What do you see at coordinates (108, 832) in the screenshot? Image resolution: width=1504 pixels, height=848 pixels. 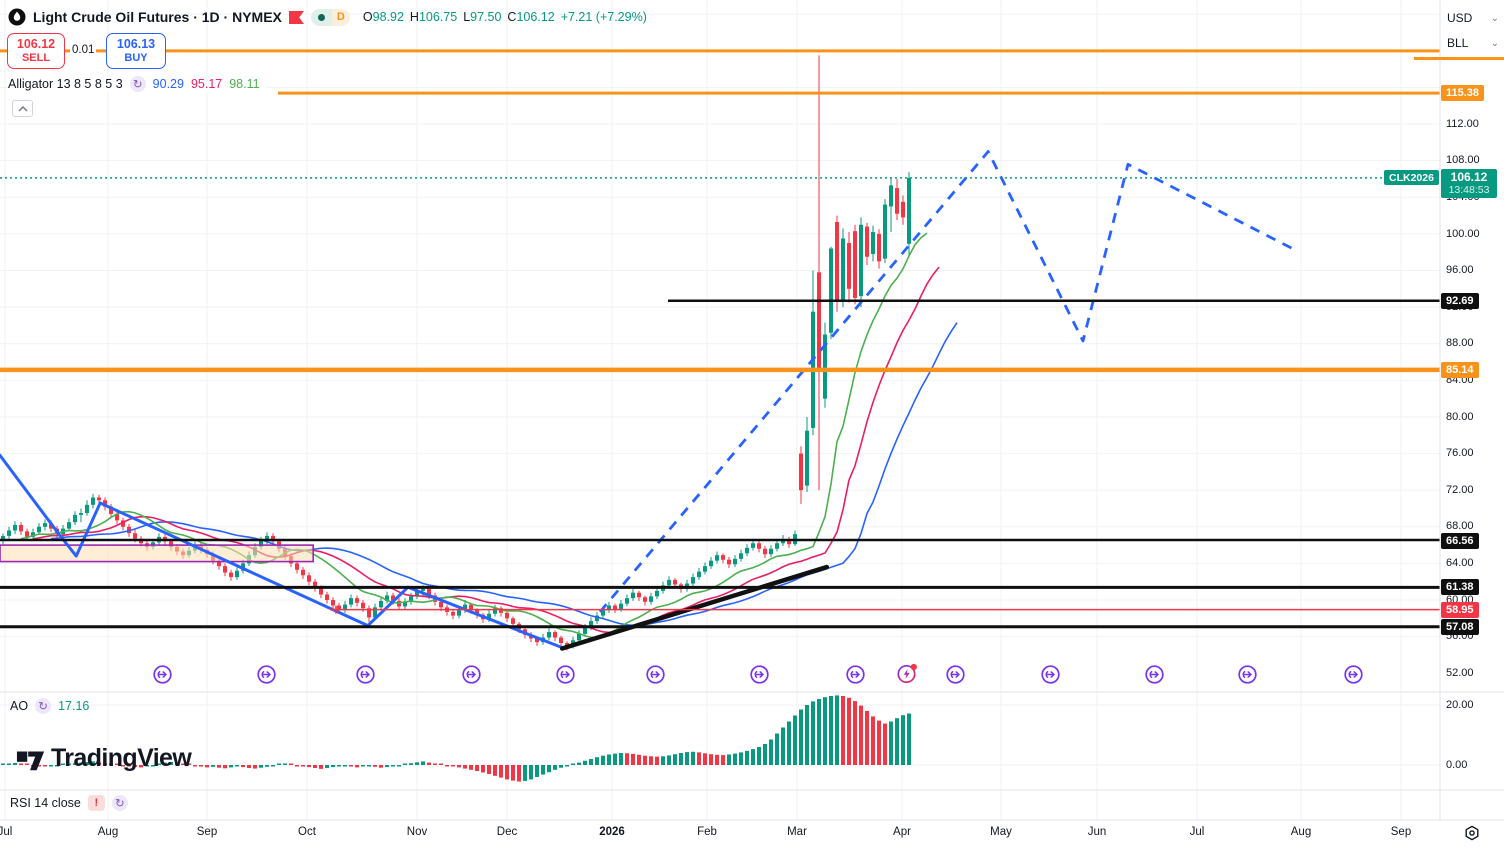 I see `time-axis-label: Aug` at bounding box center [108, 832].